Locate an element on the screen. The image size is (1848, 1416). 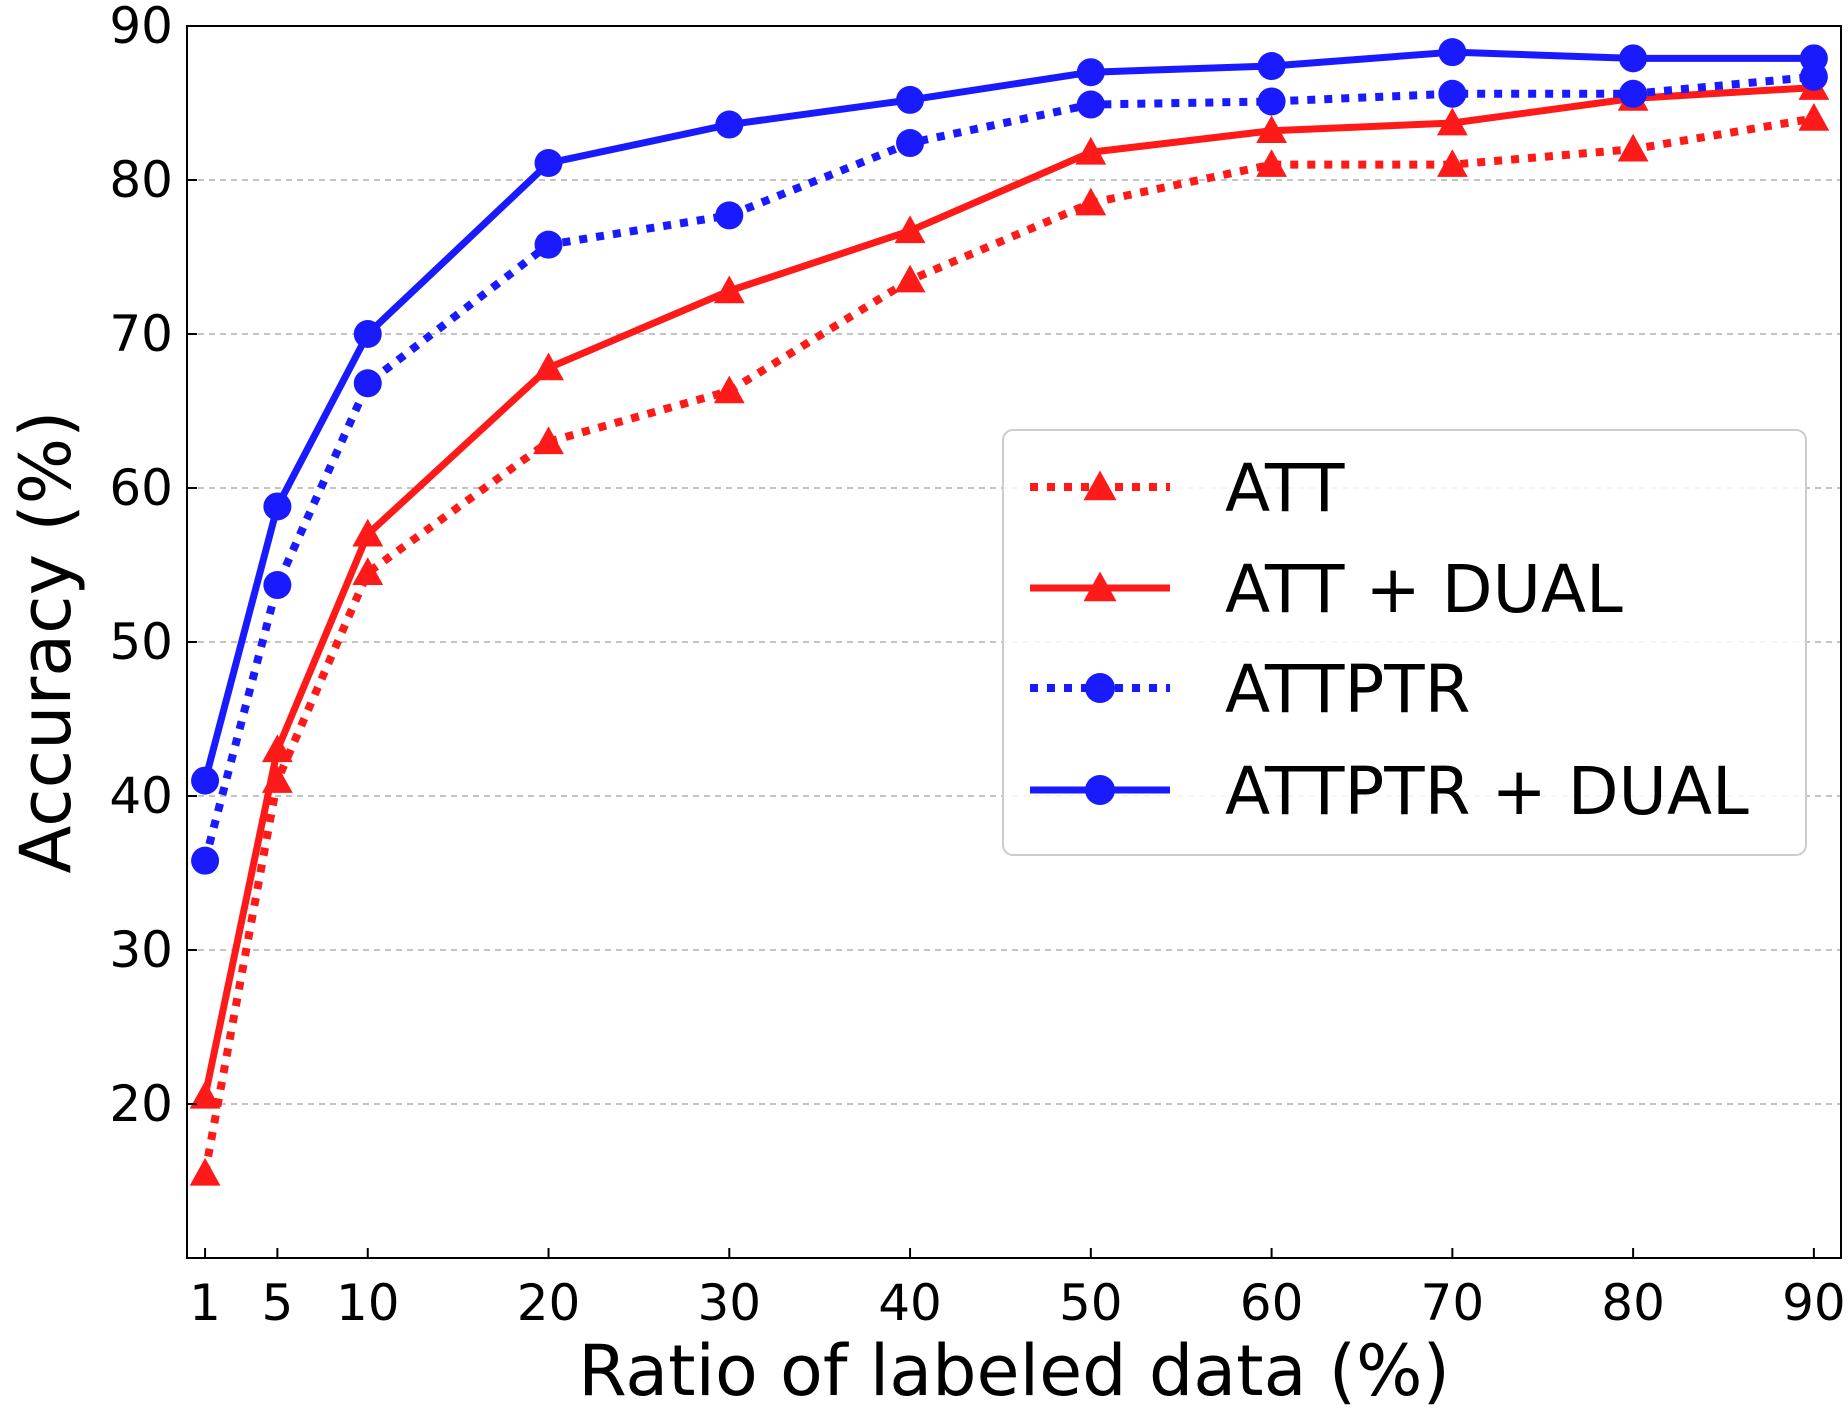
legend-item: ATTPTR + DUAL is located at coordinates (1389, 791).